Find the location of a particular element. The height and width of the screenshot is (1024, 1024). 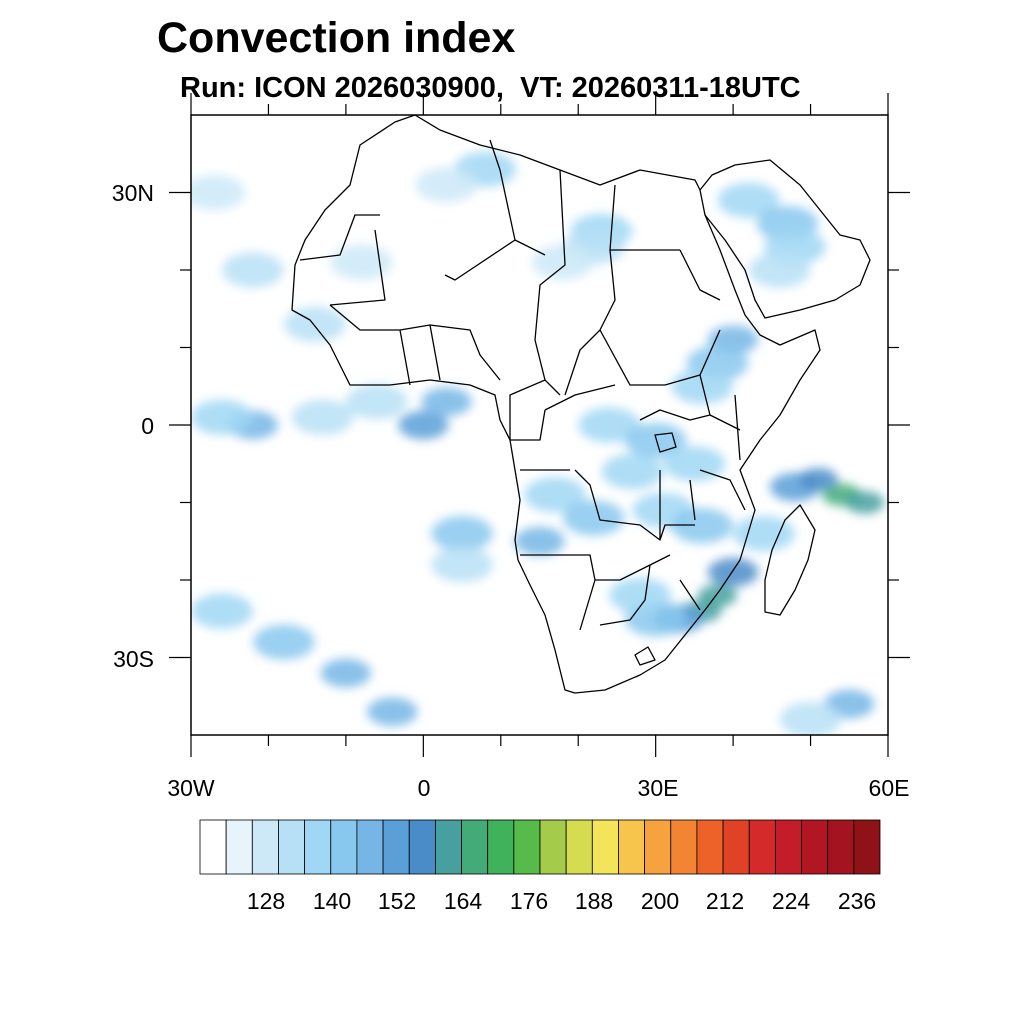

arabian-peninsula is located at coordinates (785, 239).